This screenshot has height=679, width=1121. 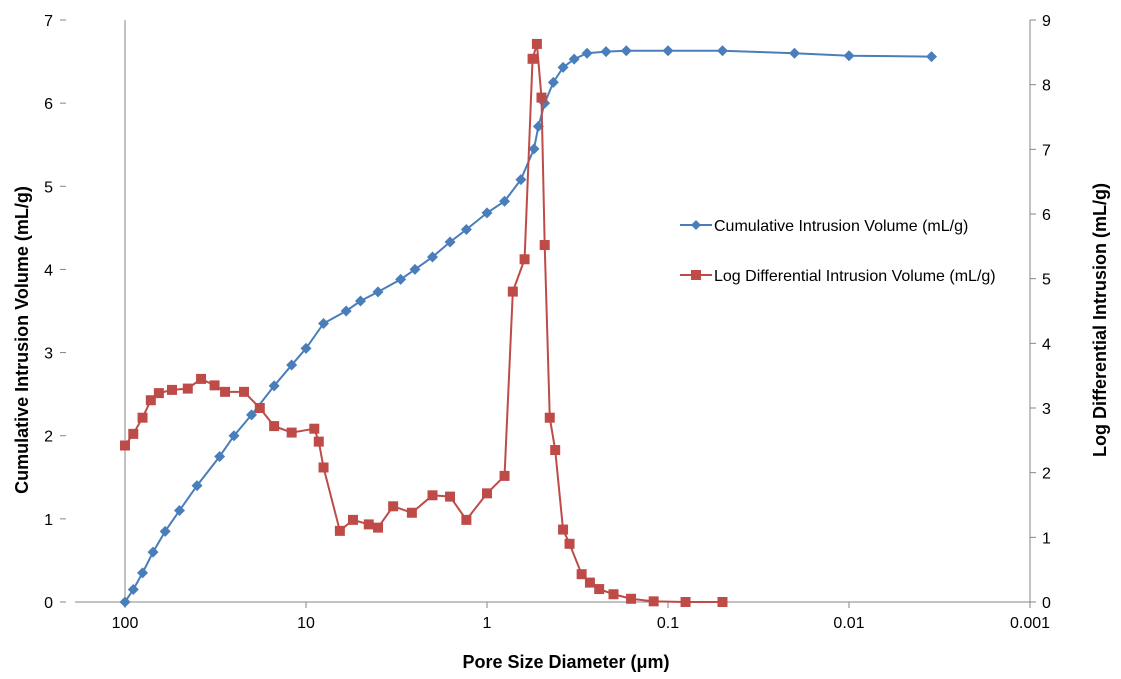 I want to click on left-y-tick-label: 6, so click(x=48, y=104).